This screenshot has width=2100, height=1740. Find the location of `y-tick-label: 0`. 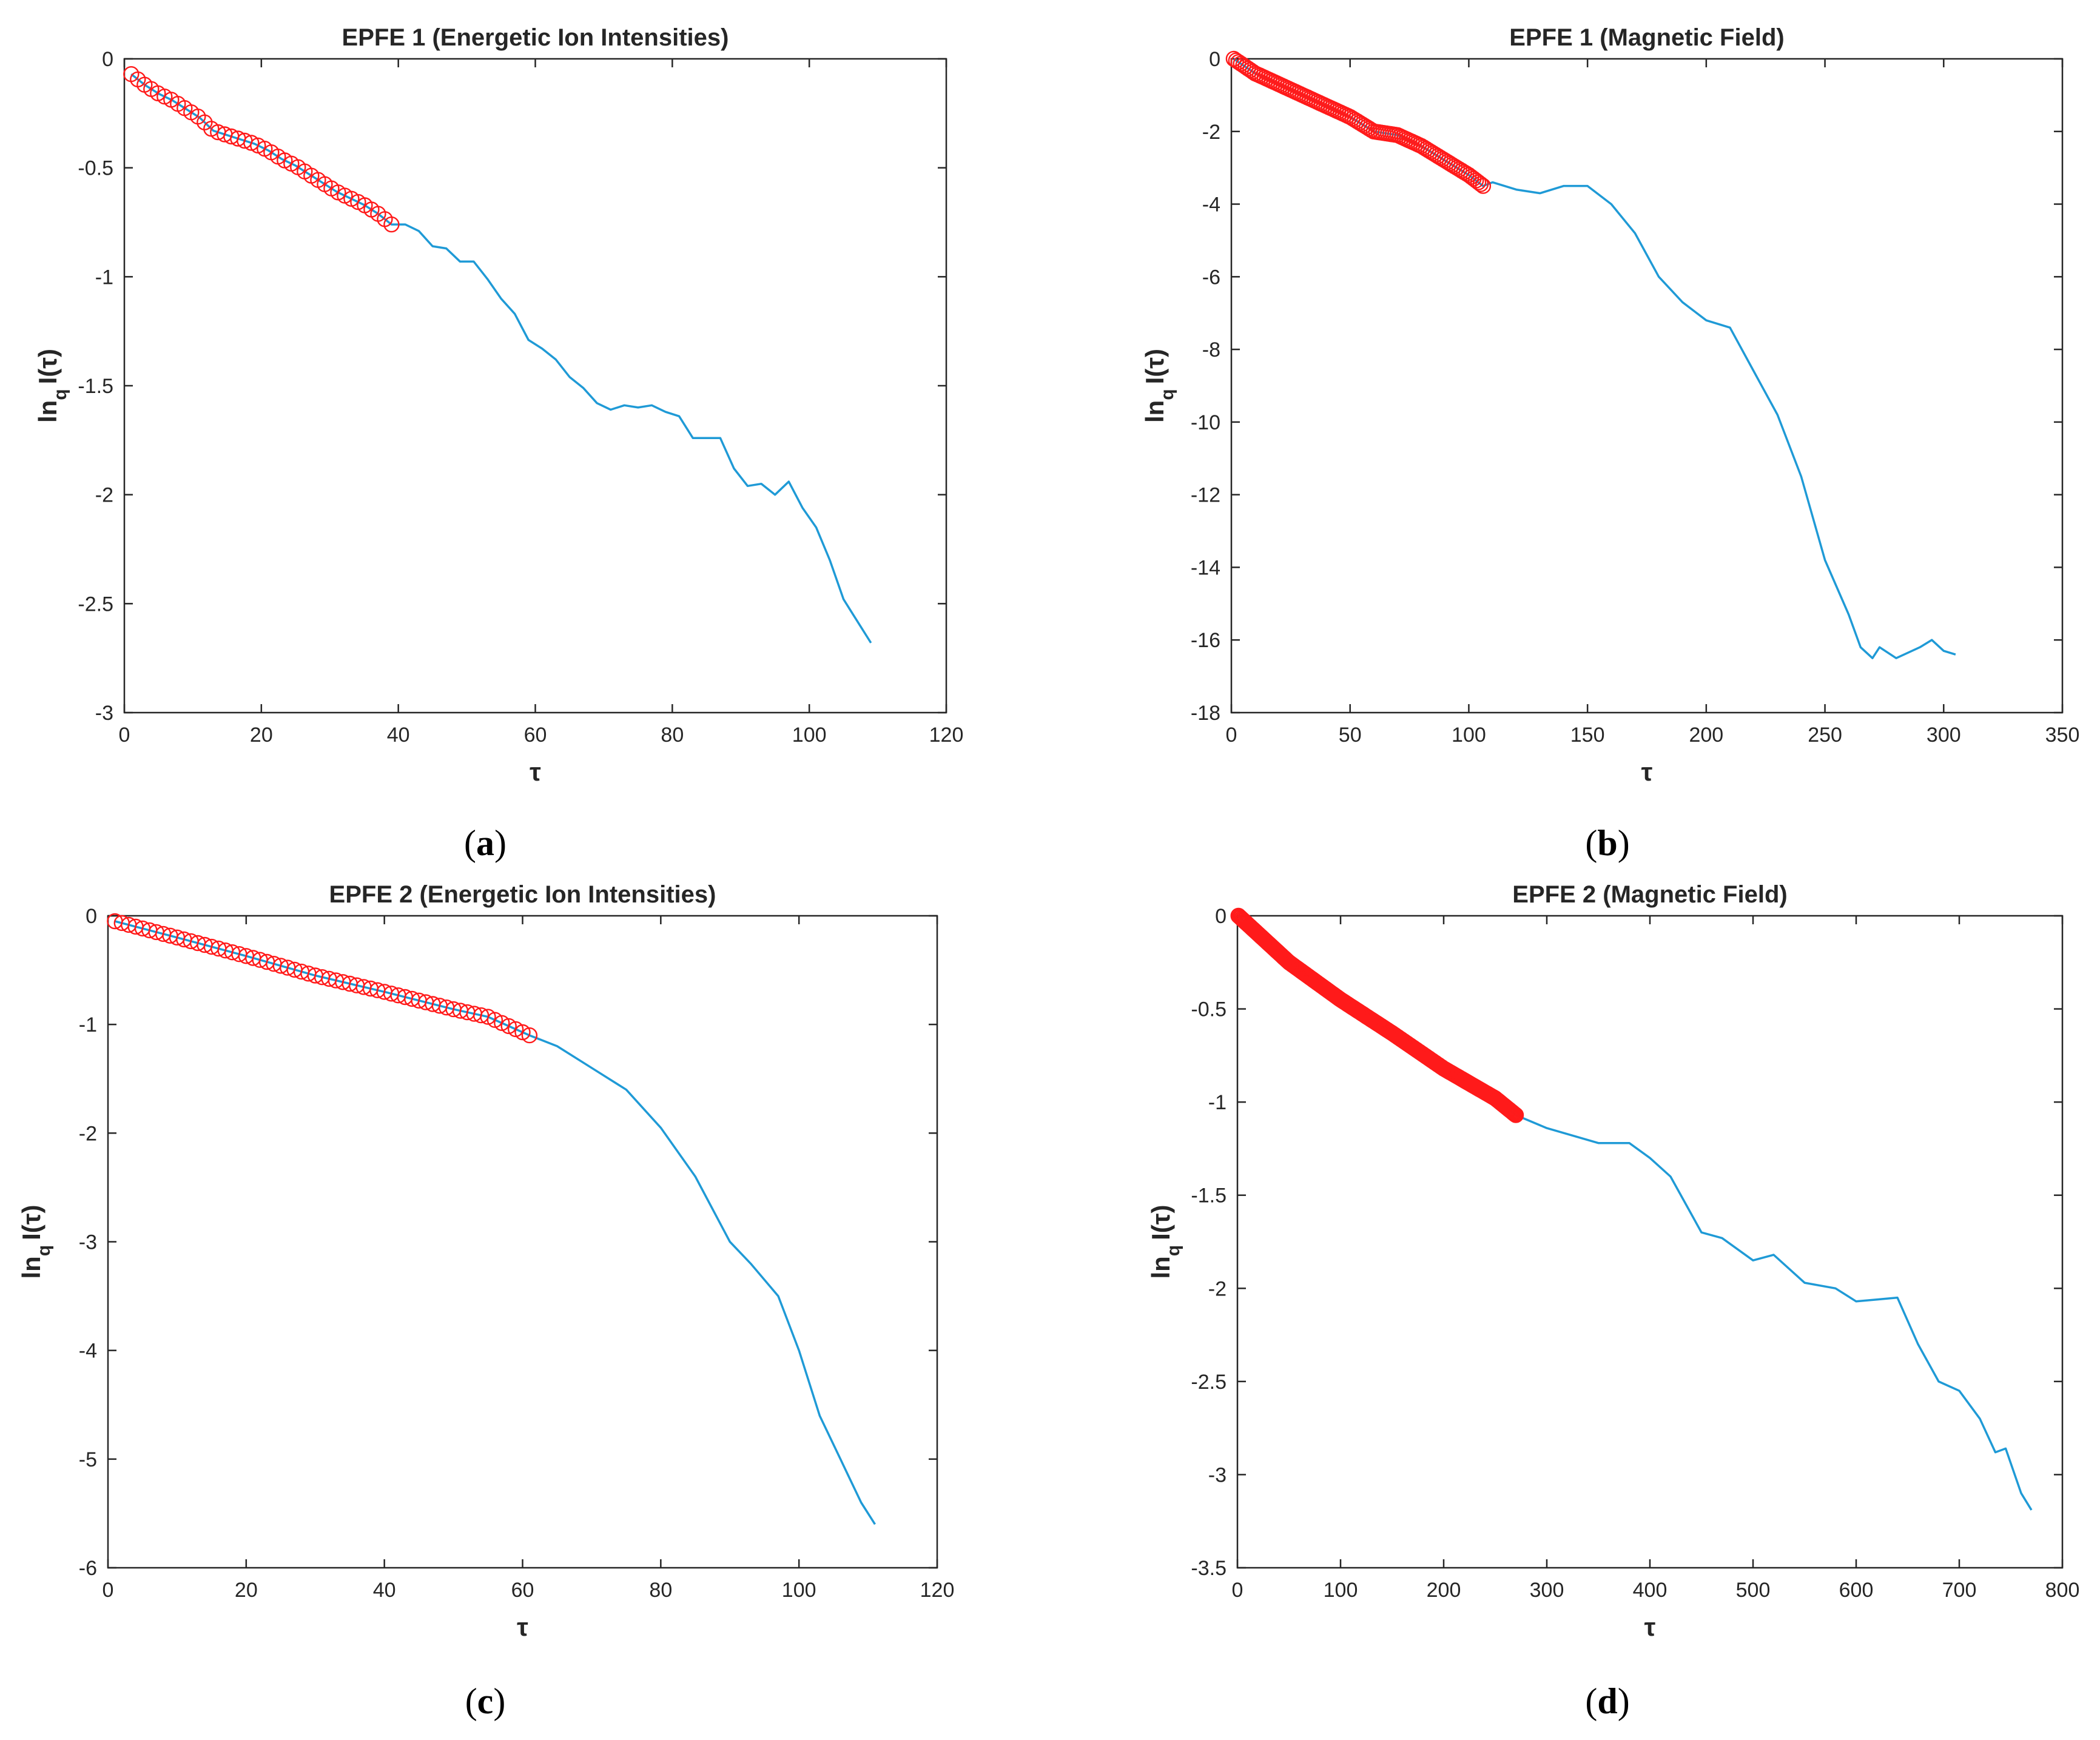

y-tick-label: 0 is located at coordinates (1214, 60).